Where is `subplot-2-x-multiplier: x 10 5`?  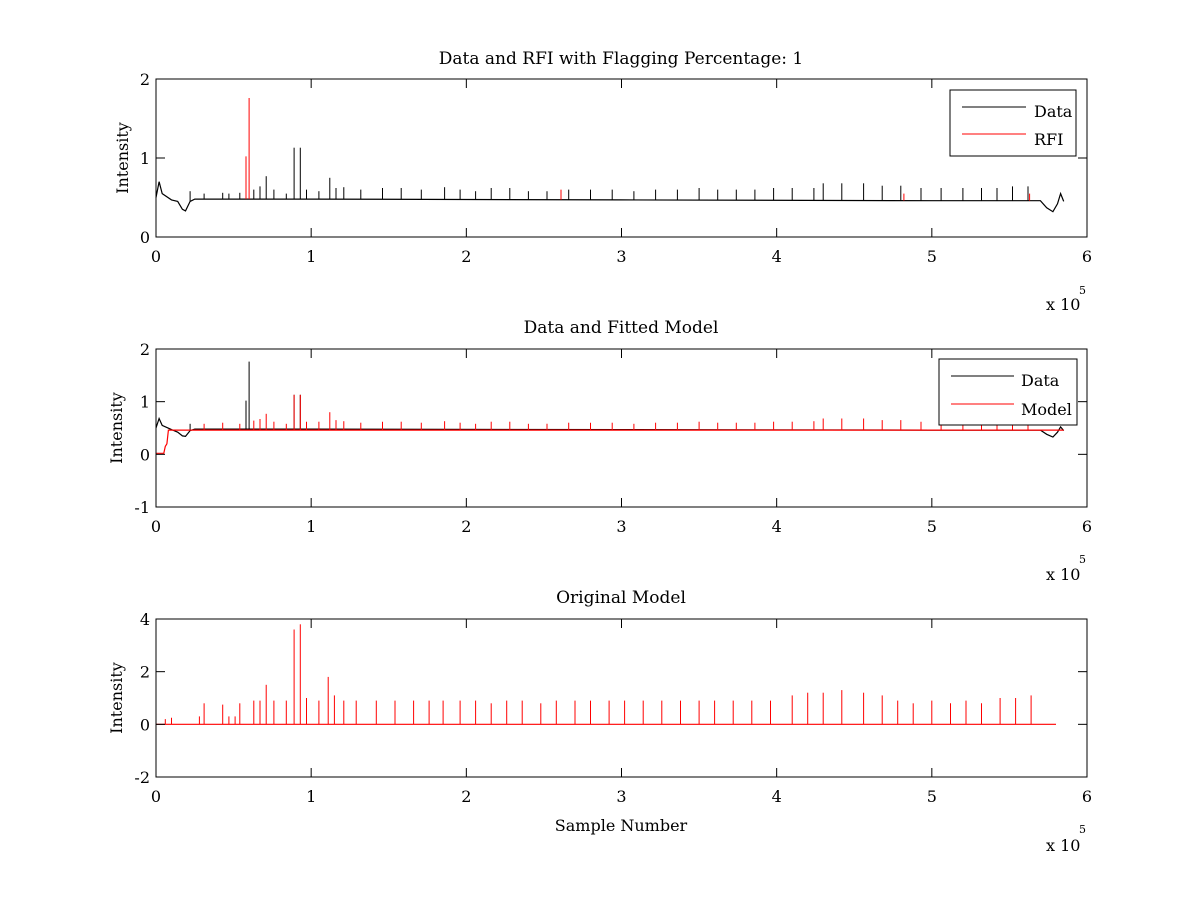
subplot-2-x-multiplier: x 10 5 is located at coordinates (1066, 568).